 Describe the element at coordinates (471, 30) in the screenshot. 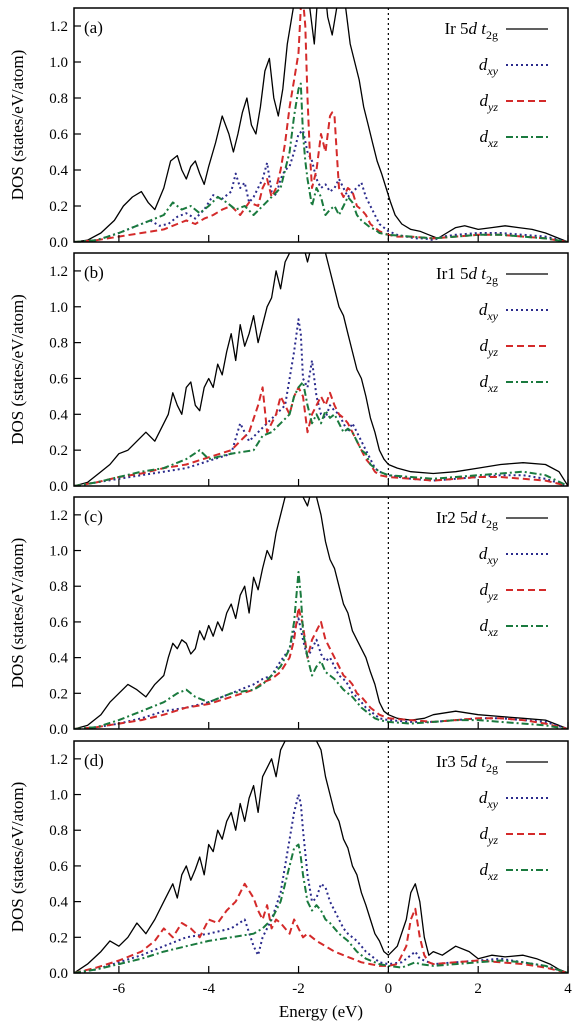

I see `legend-entry: Ir 5d t2g` at that location.